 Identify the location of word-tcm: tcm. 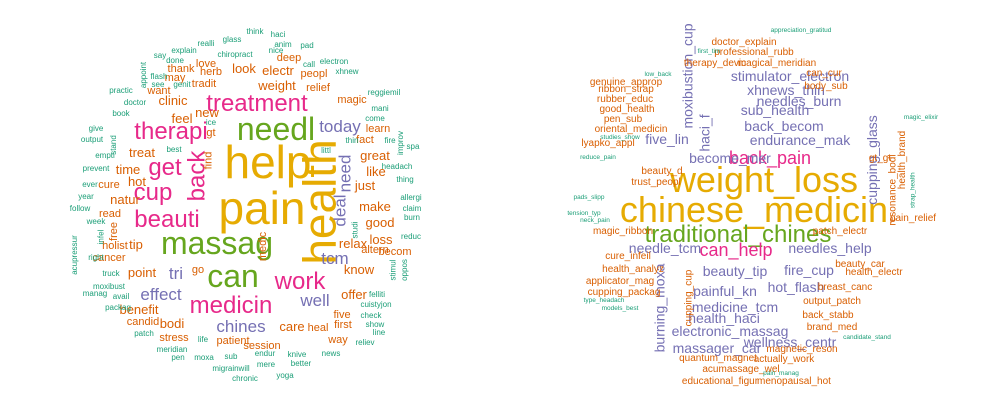
(335, 258).